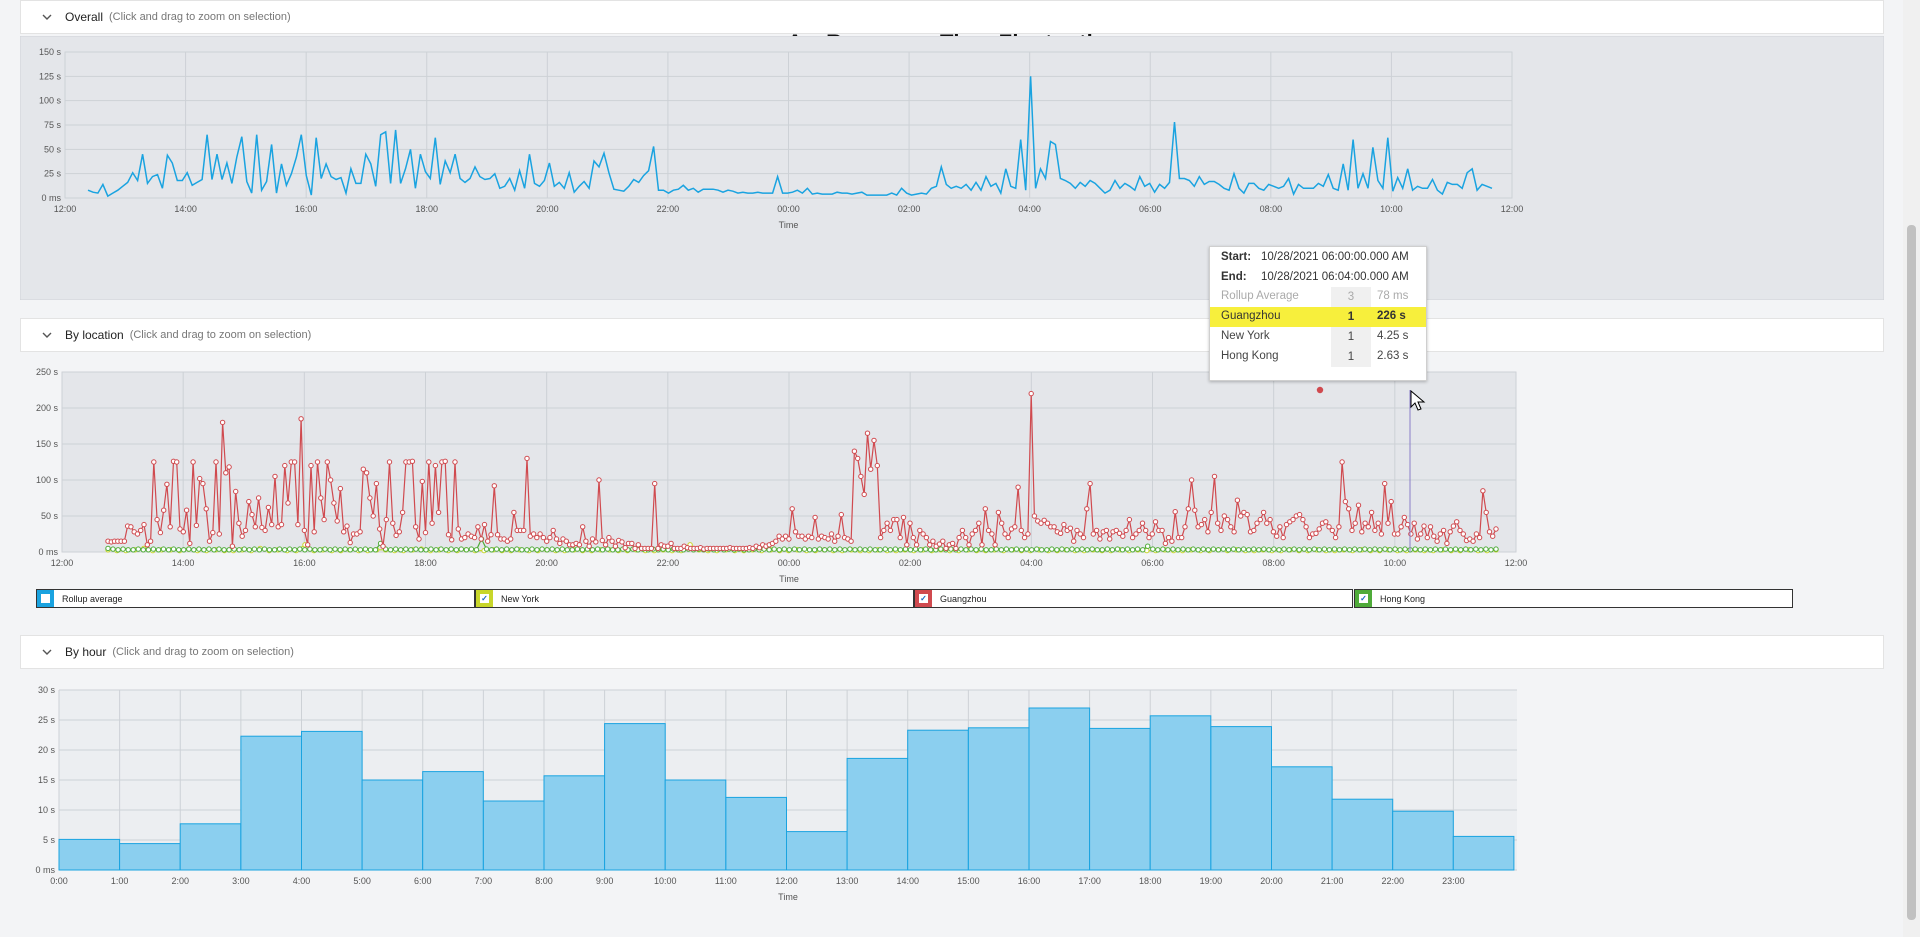 The width and height of the screenshot is (1920, 937). What do you see at coordinates (1911, 572) in the screenshot?
I see `scrollbar-thumb` at bounding box center [1911, 572].